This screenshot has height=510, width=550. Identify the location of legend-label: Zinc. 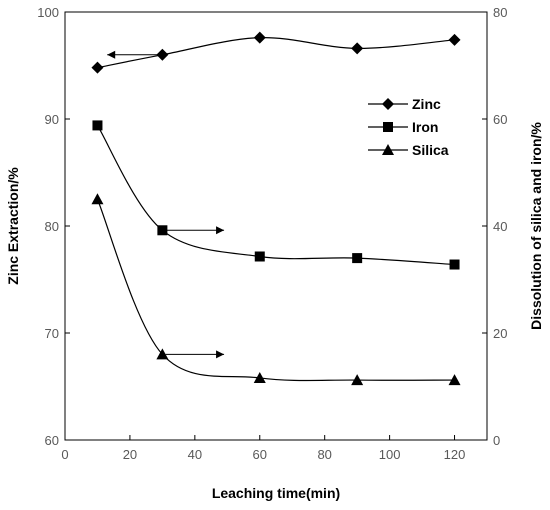
(426, 104).